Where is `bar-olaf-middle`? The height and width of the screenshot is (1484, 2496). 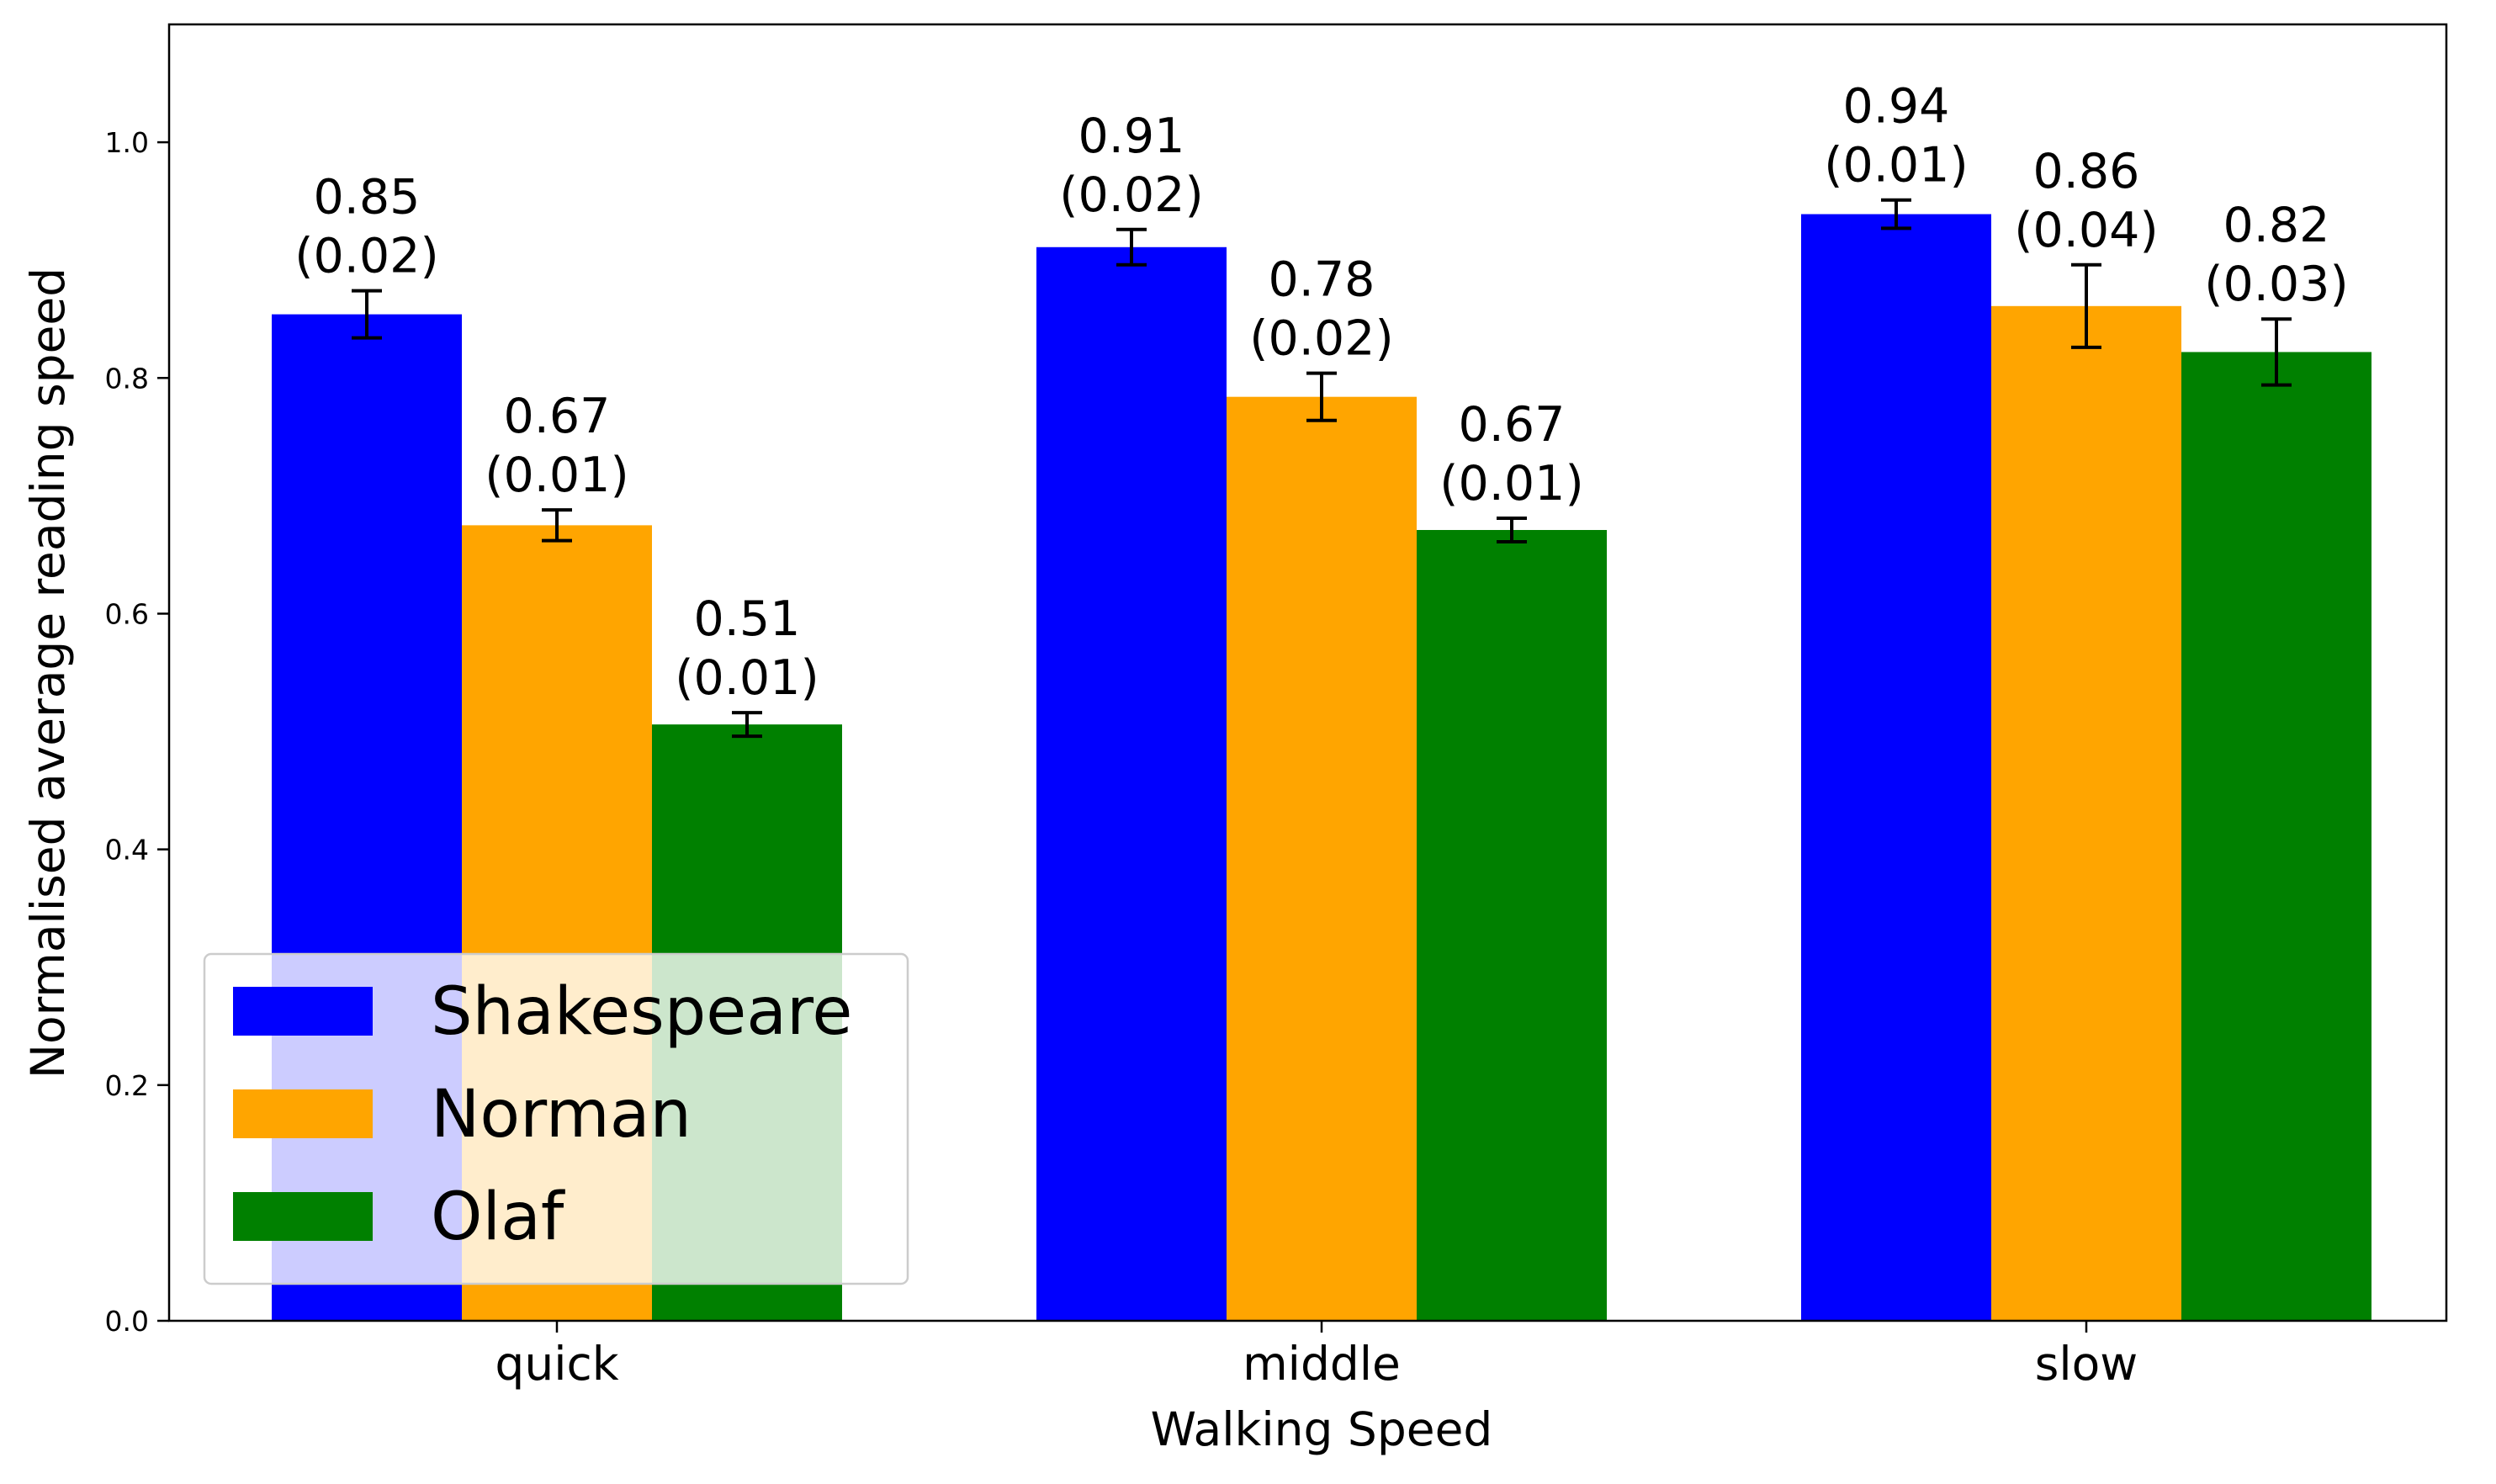 bar-olaf-middle is located at coordinates (1512, 925).